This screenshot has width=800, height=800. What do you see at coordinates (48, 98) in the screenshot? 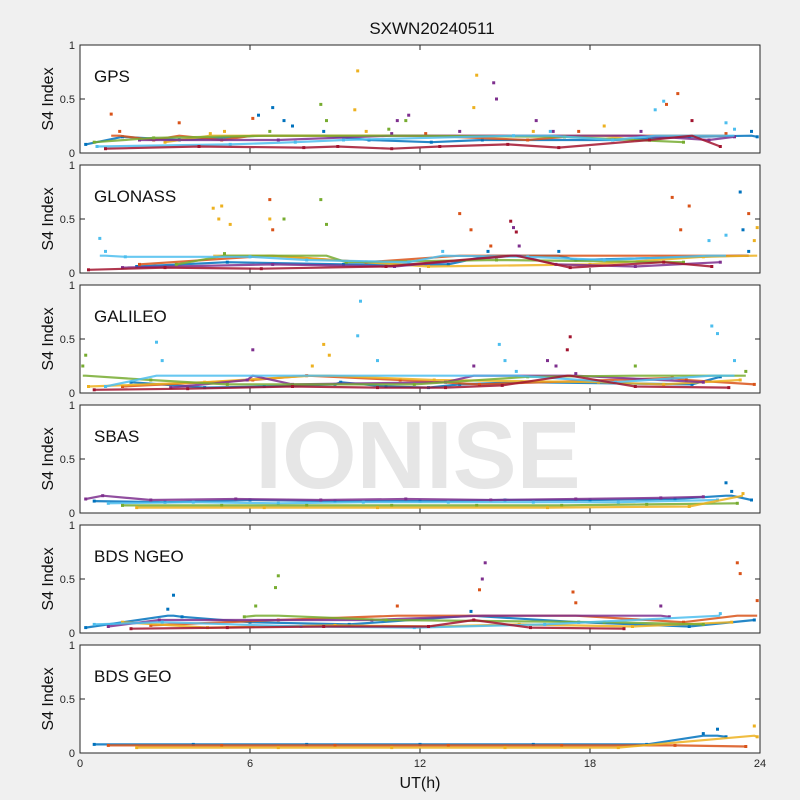
I see `y-axis-label: S4 Index` at bounding box center [48, 98].